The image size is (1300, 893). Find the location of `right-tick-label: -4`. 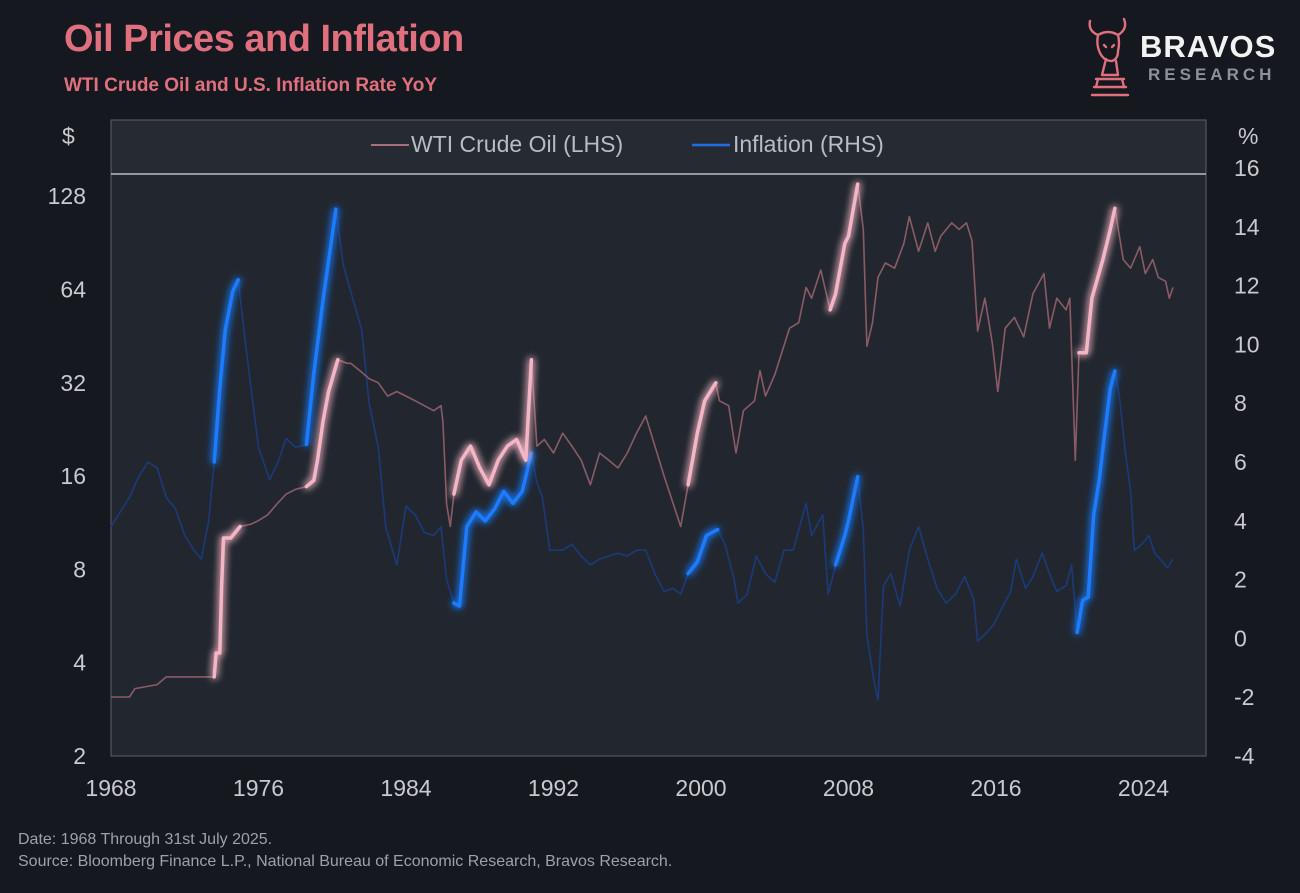

right-tick-label: -4 is located at coordinates (1244, 756).